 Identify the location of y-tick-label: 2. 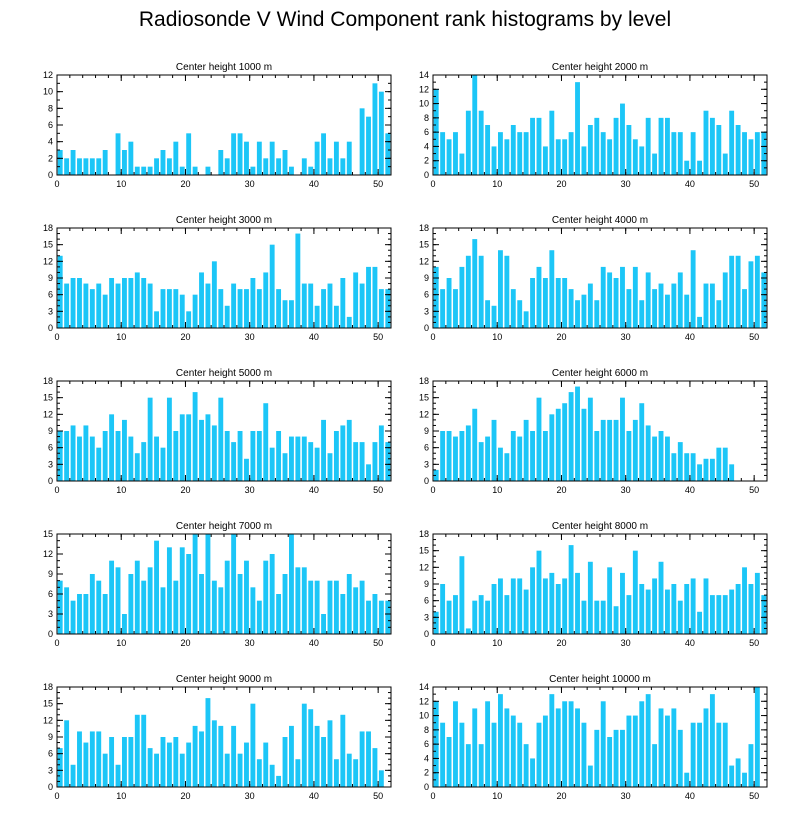
(426, 161).